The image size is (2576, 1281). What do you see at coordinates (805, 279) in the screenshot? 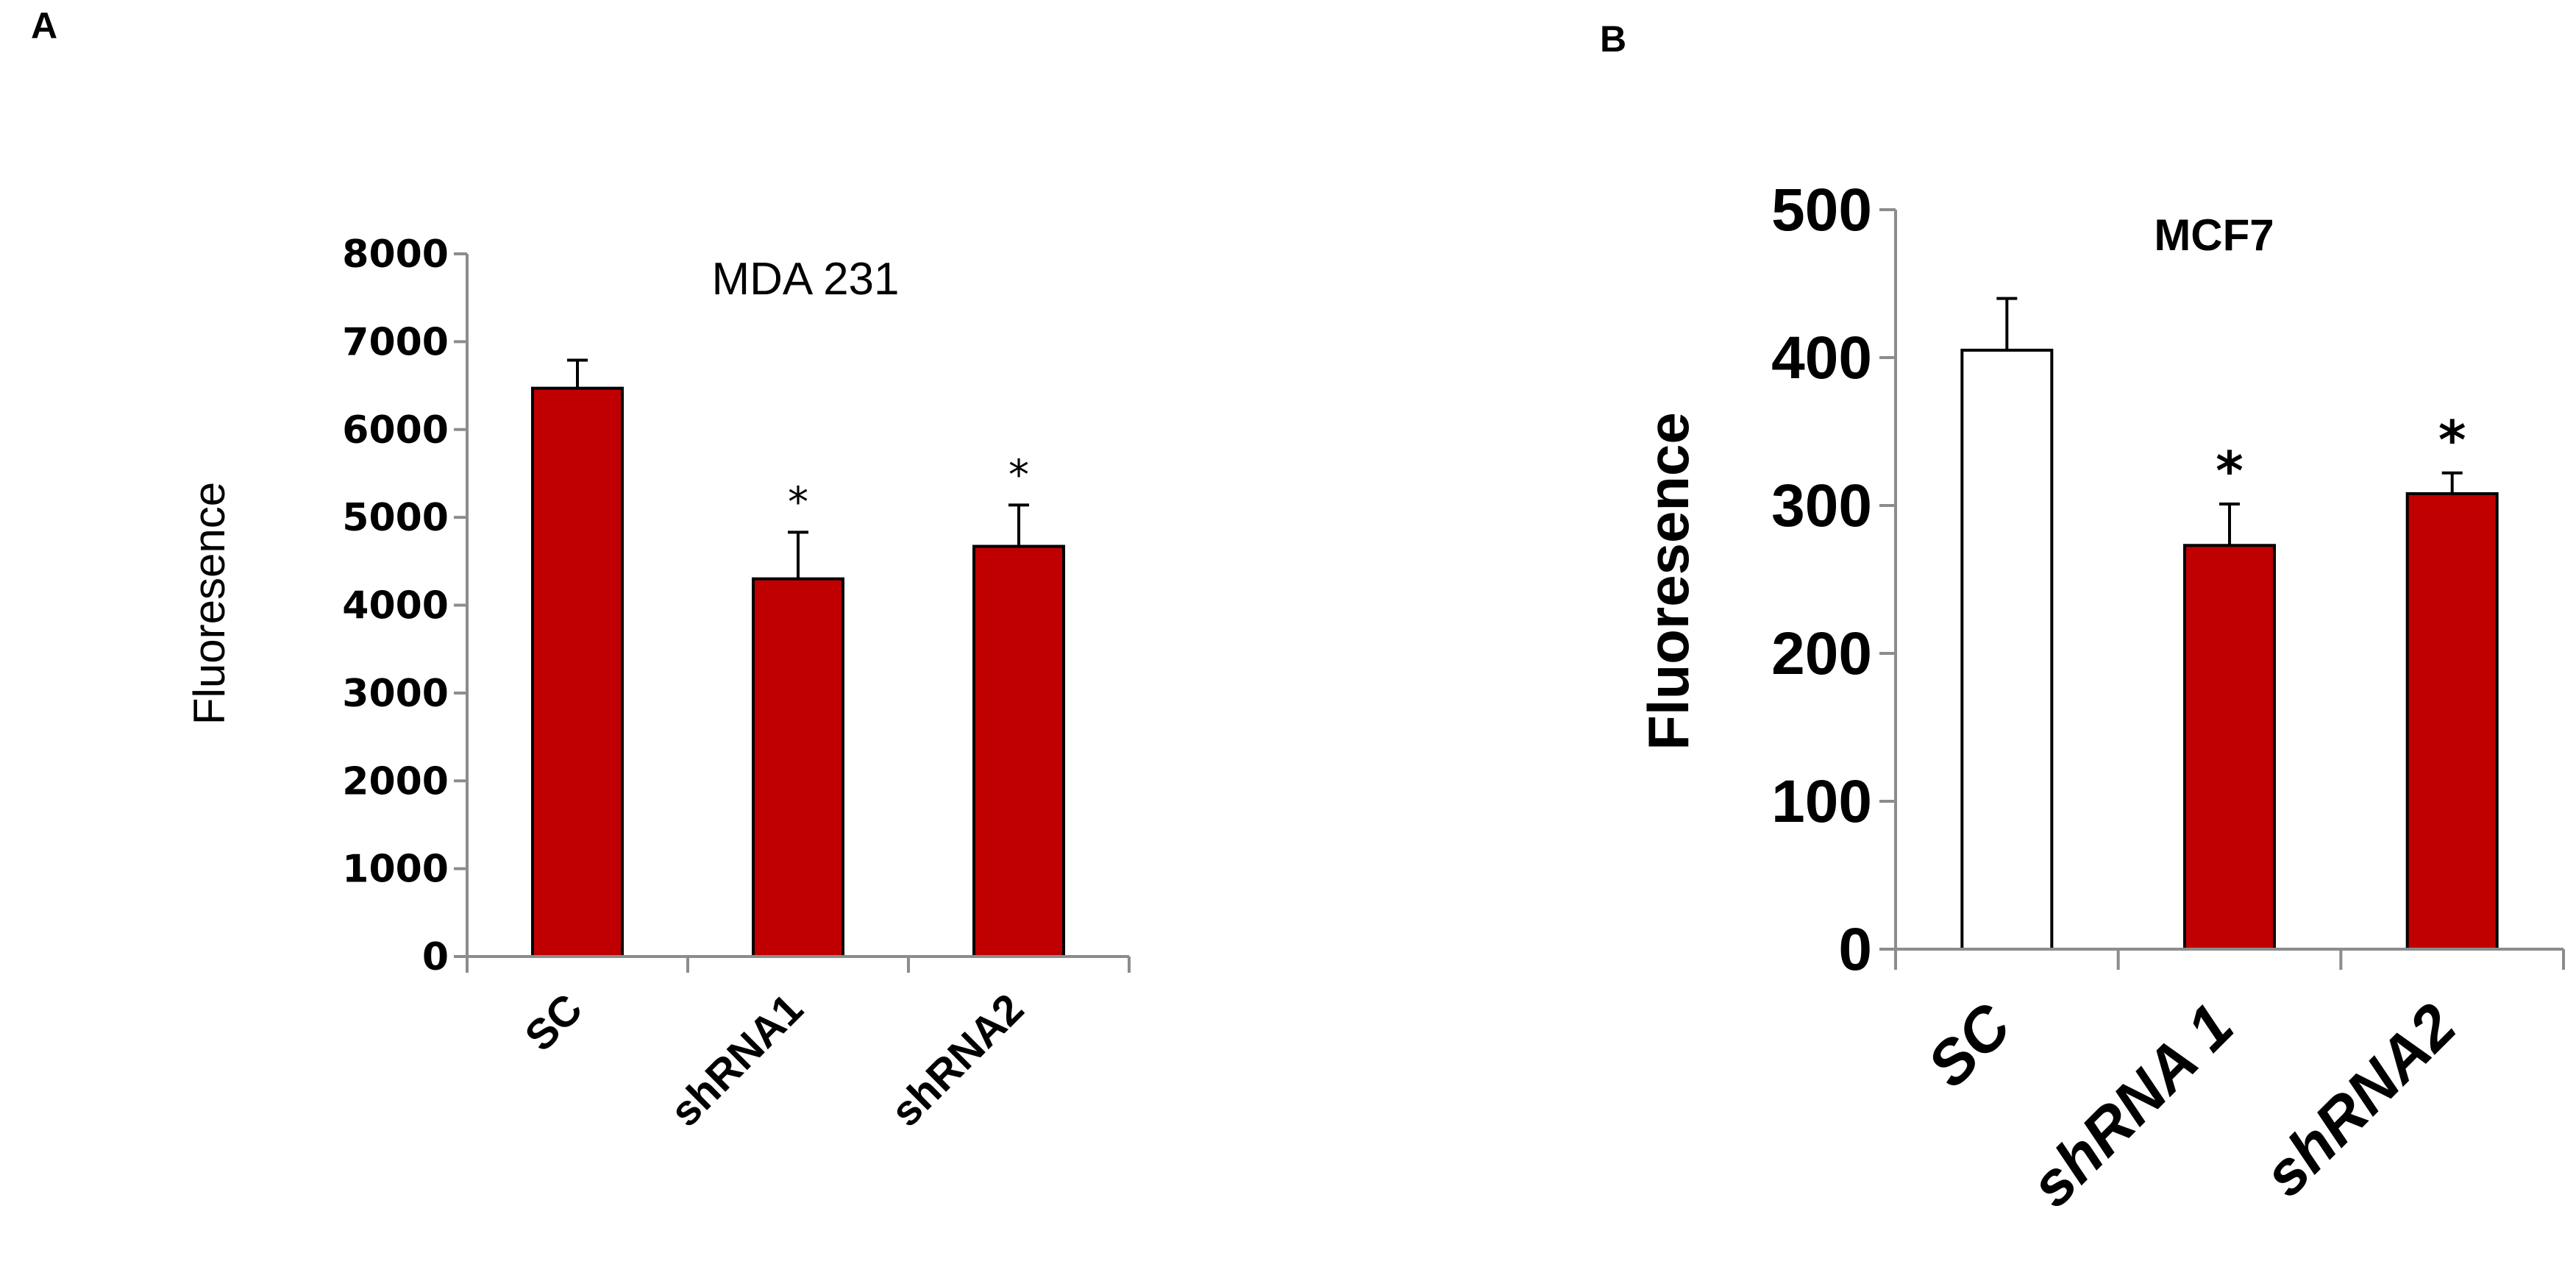
I see `chart-title-a: MDA 231` at bounding box center [805, 279].